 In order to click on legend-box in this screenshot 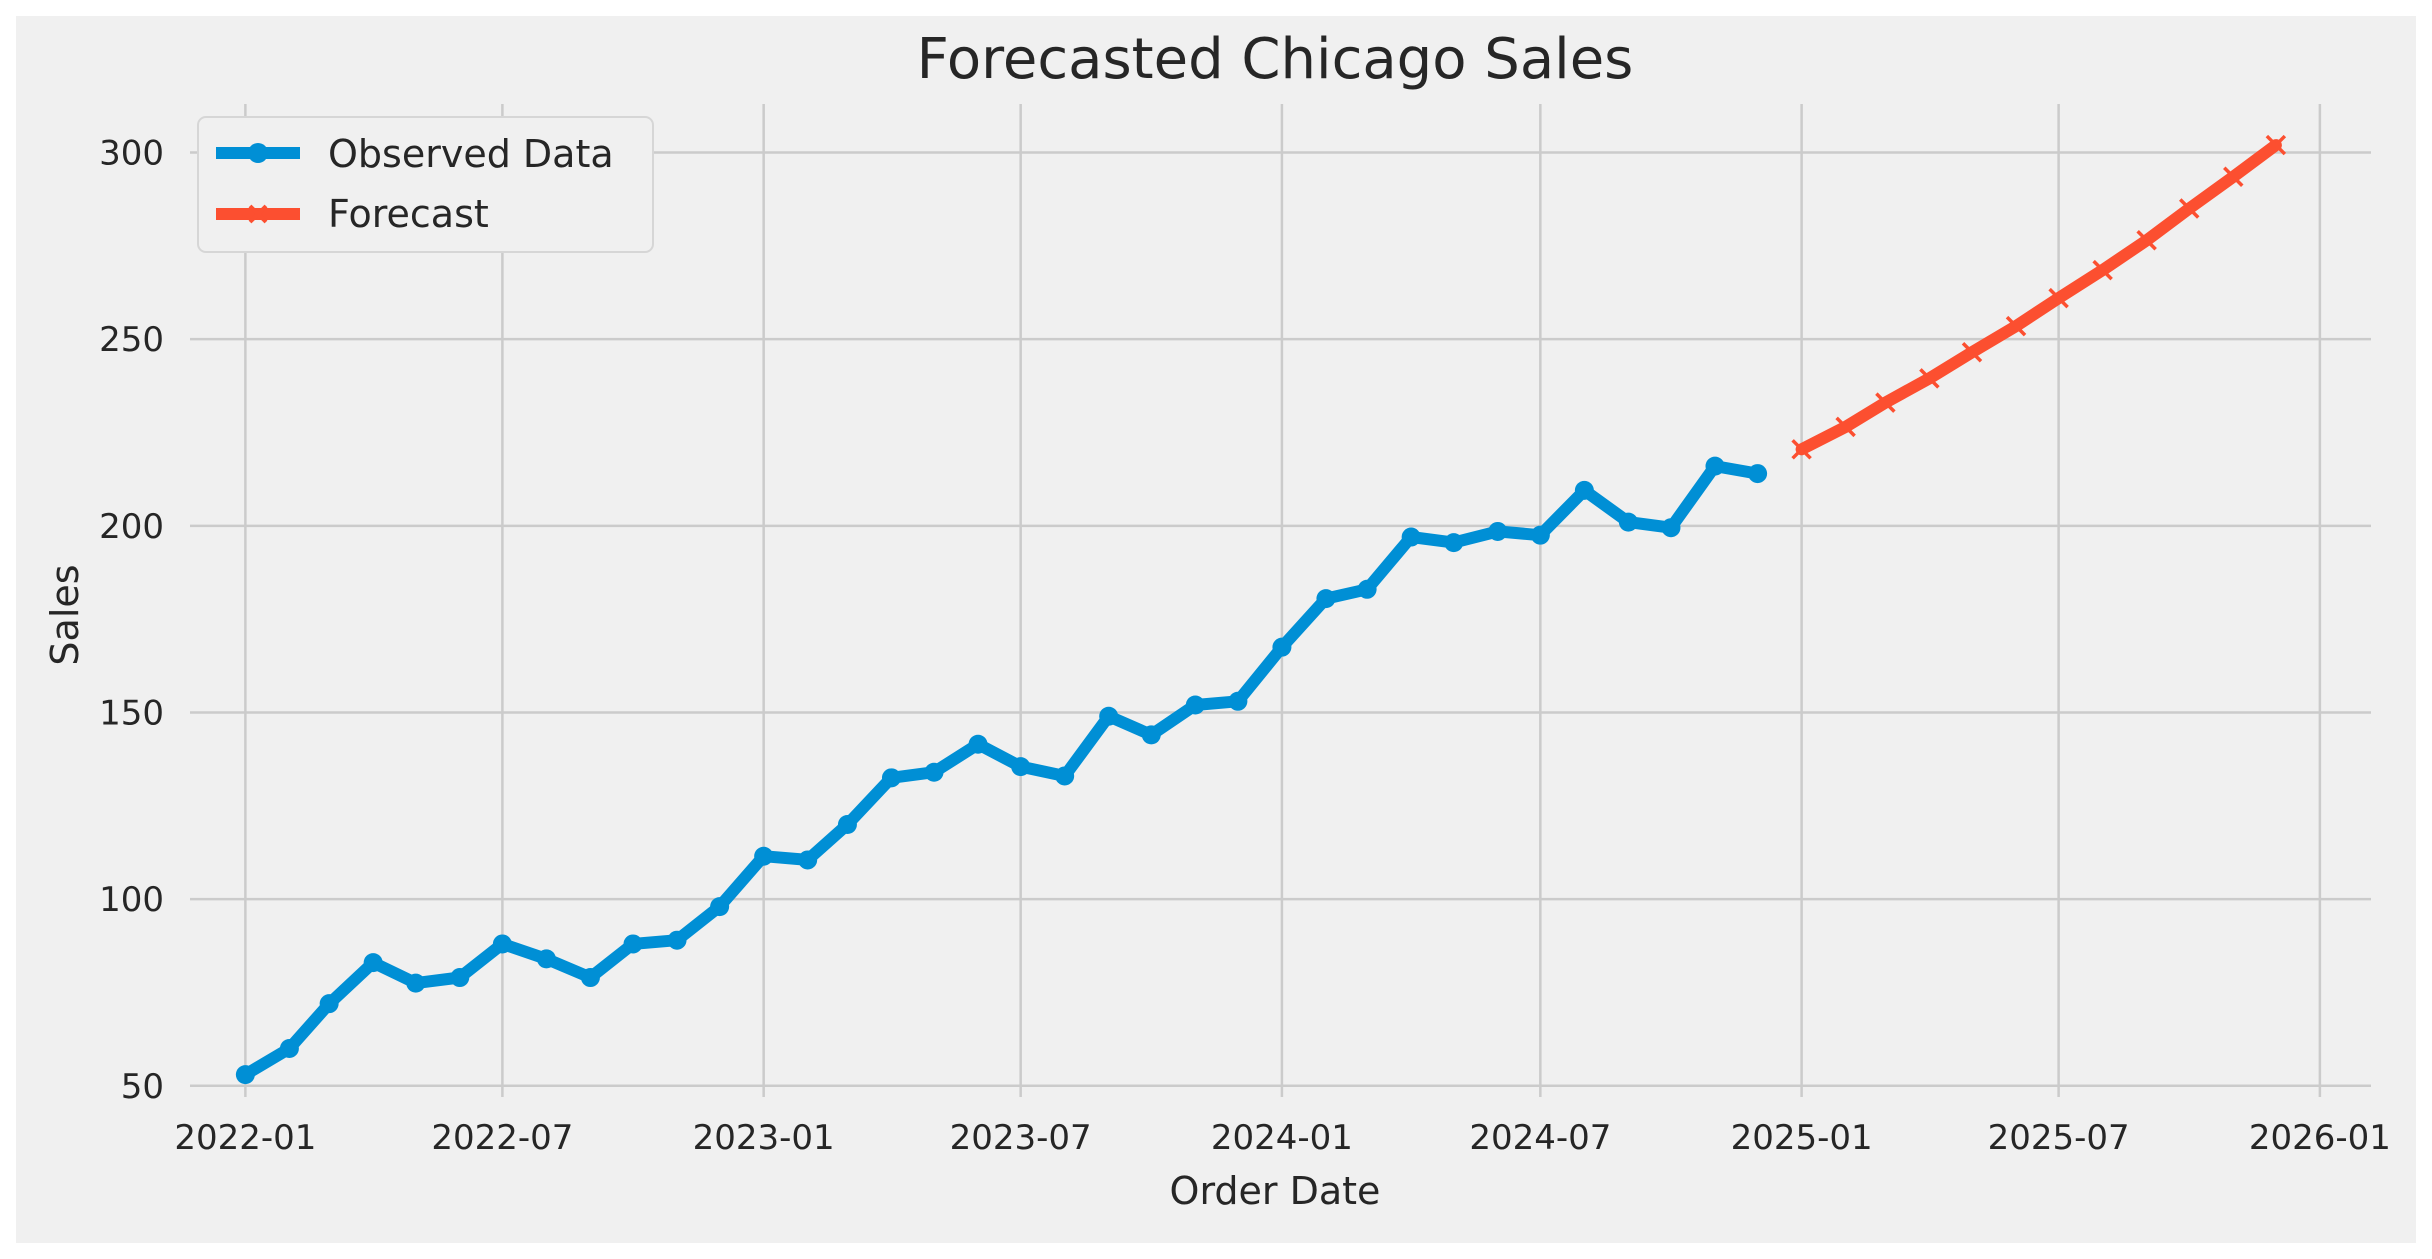, I will do `click(425, 184)`.